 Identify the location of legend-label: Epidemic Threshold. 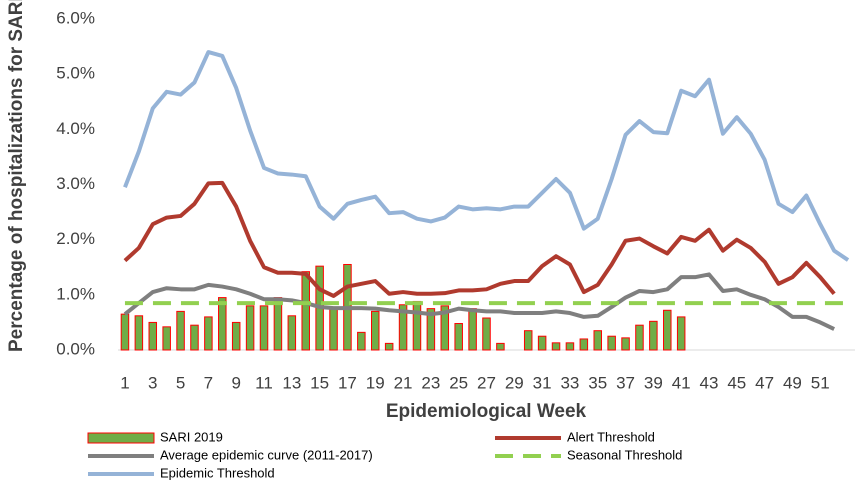
(217, 472).